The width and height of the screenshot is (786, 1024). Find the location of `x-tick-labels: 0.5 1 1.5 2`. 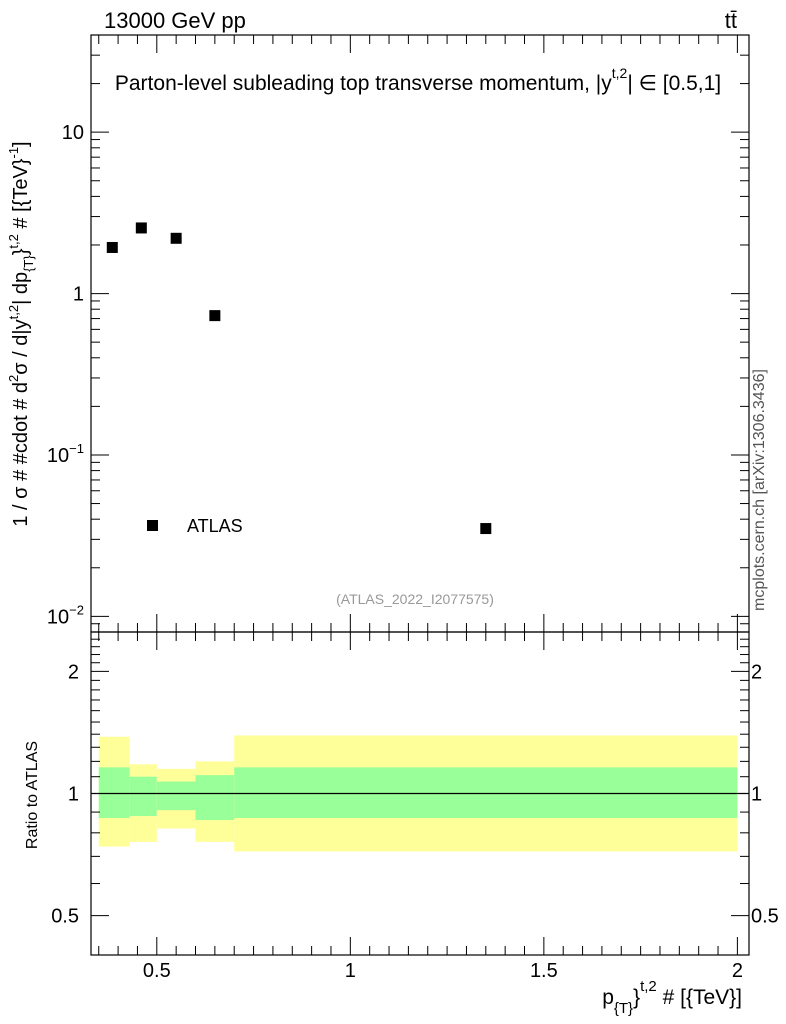

x-tick-labels: 0.5 1 1.5 2 is located at coordinates (443, 971).